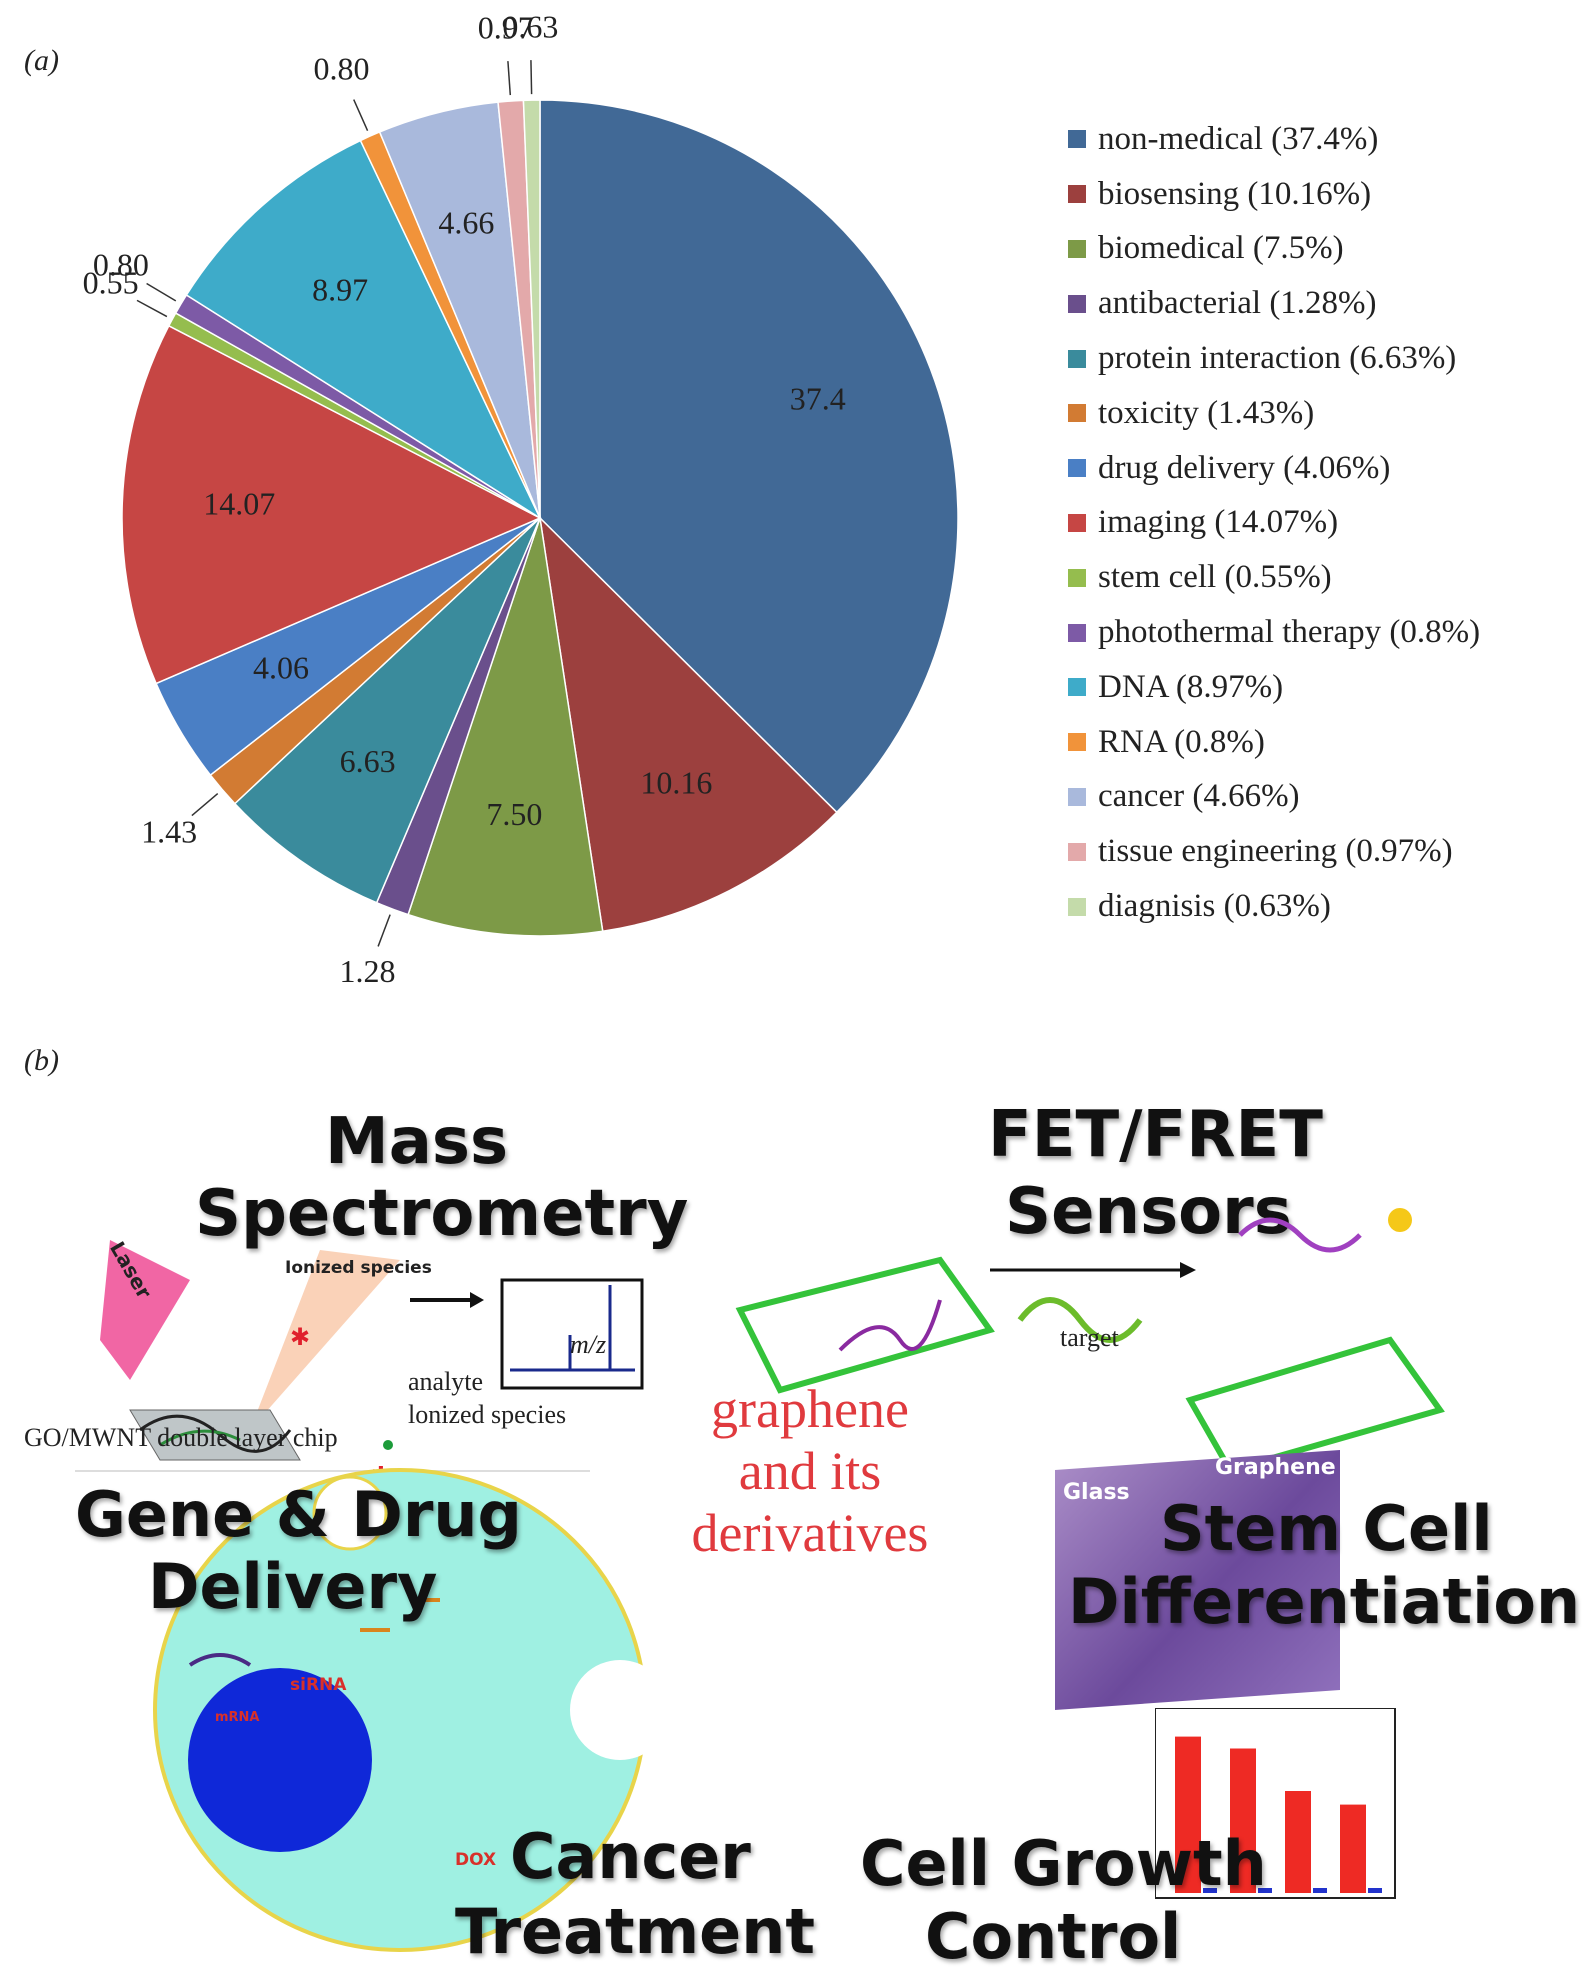  Describe the element at coordinates (1096, 1492) in the screenshot. I see `glass-label: Glass` at that location.